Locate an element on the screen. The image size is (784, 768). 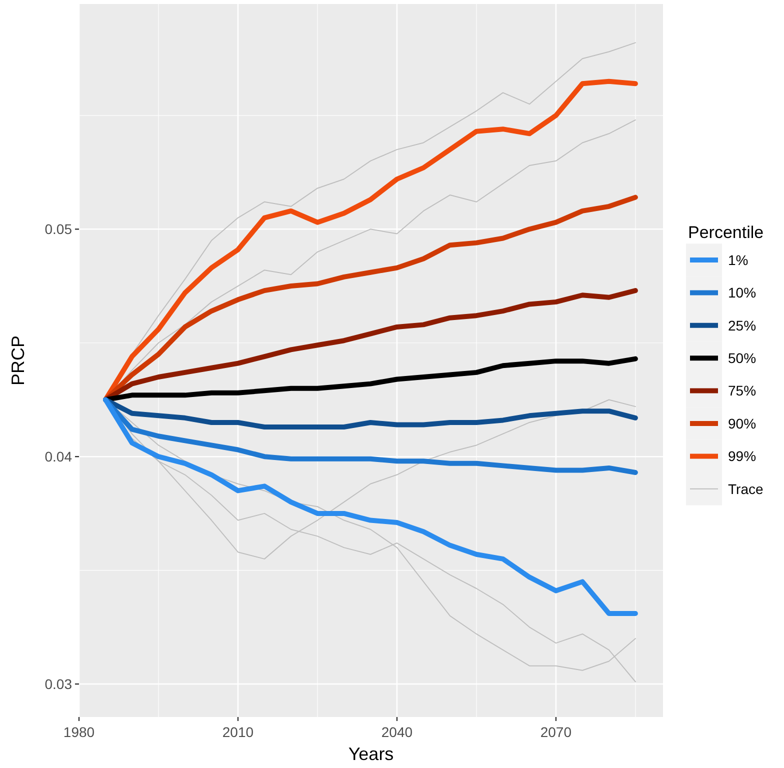
x-tick-label: 2010 is located at coordinates (238, 732).